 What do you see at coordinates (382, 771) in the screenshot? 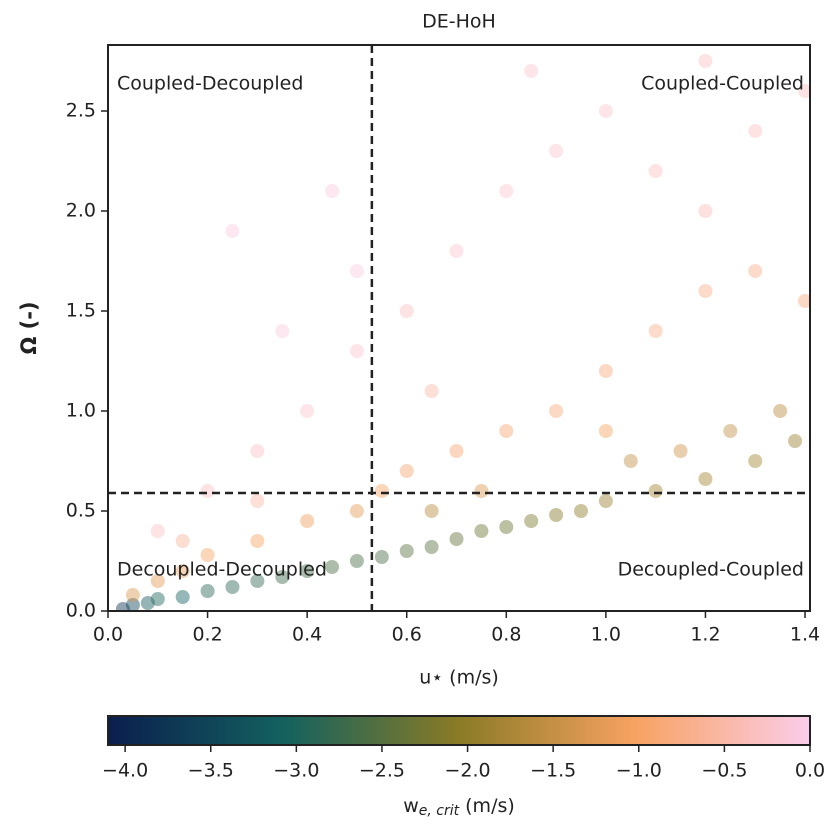
I see `colorbar-tick-label: −2.5` at bounding box center [382, 771].